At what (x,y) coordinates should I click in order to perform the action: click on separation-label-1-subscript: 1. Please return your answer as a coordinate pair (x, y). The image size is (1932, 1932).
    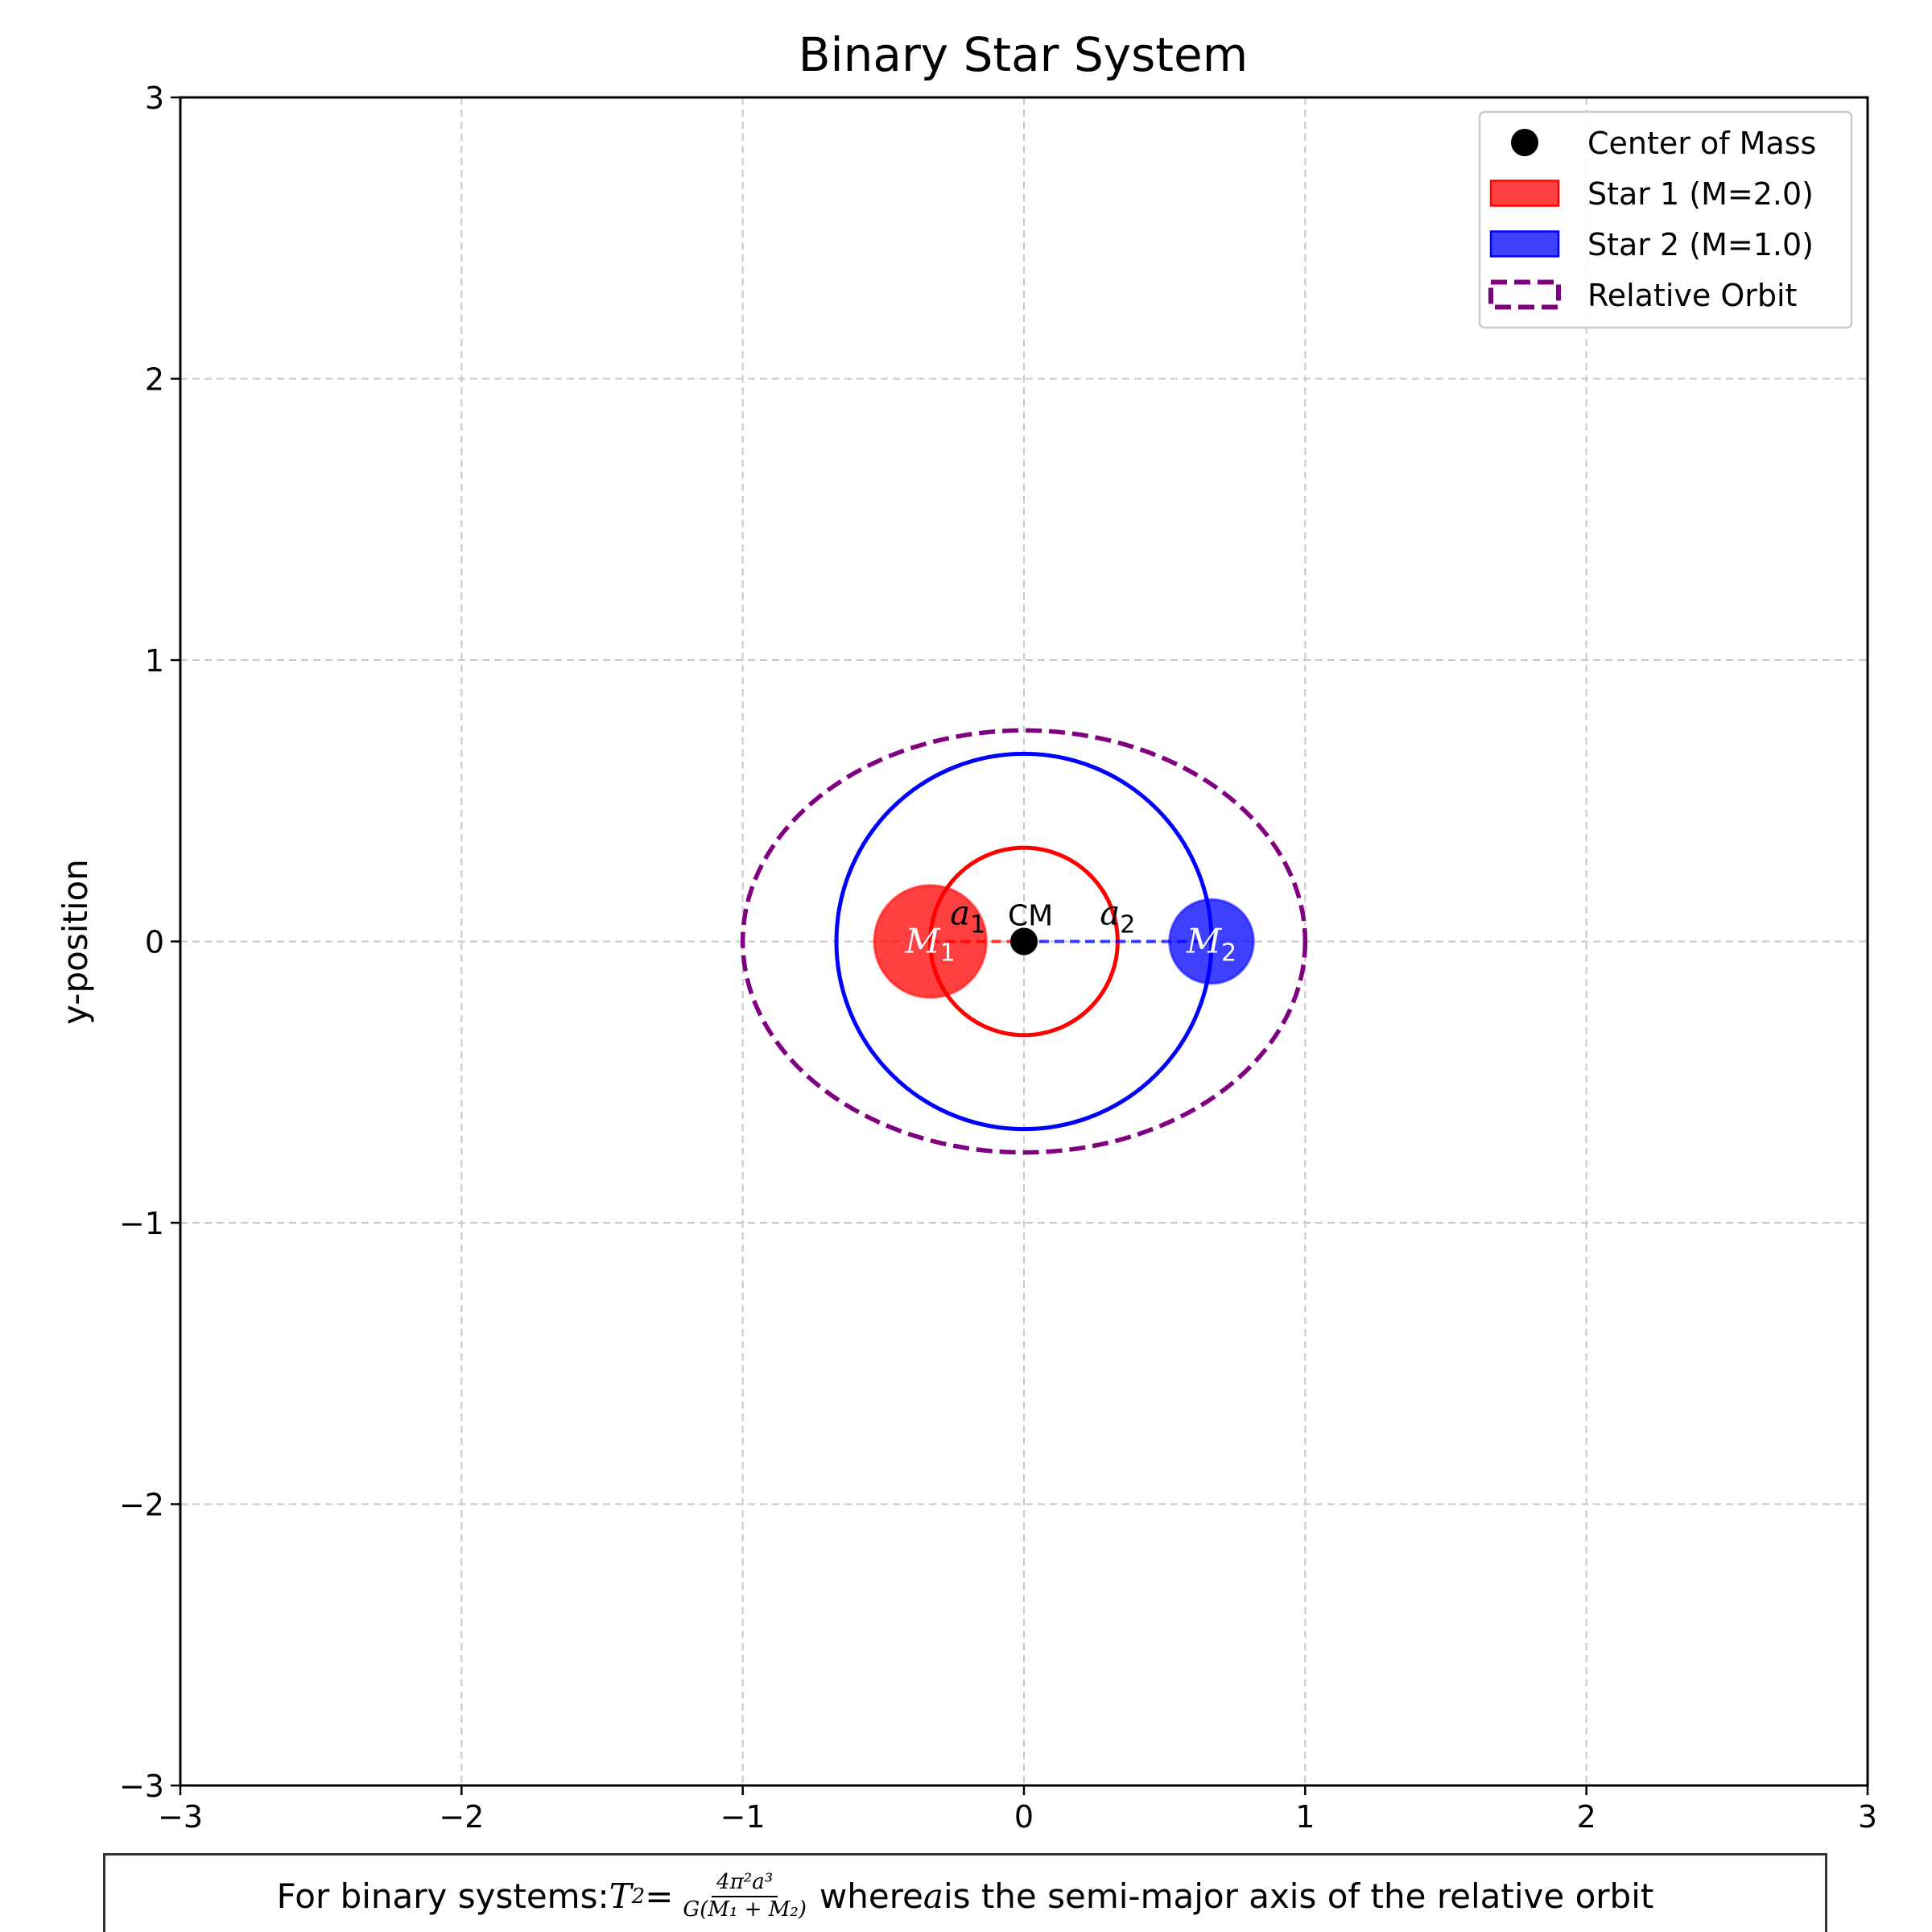
    Looking at the image, I should click on (977, 925).